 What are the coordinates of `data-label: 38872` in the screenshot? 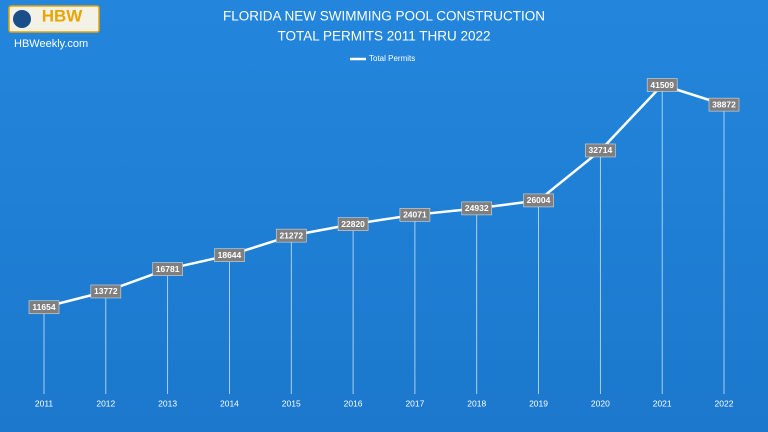 It's located at (724, 104).